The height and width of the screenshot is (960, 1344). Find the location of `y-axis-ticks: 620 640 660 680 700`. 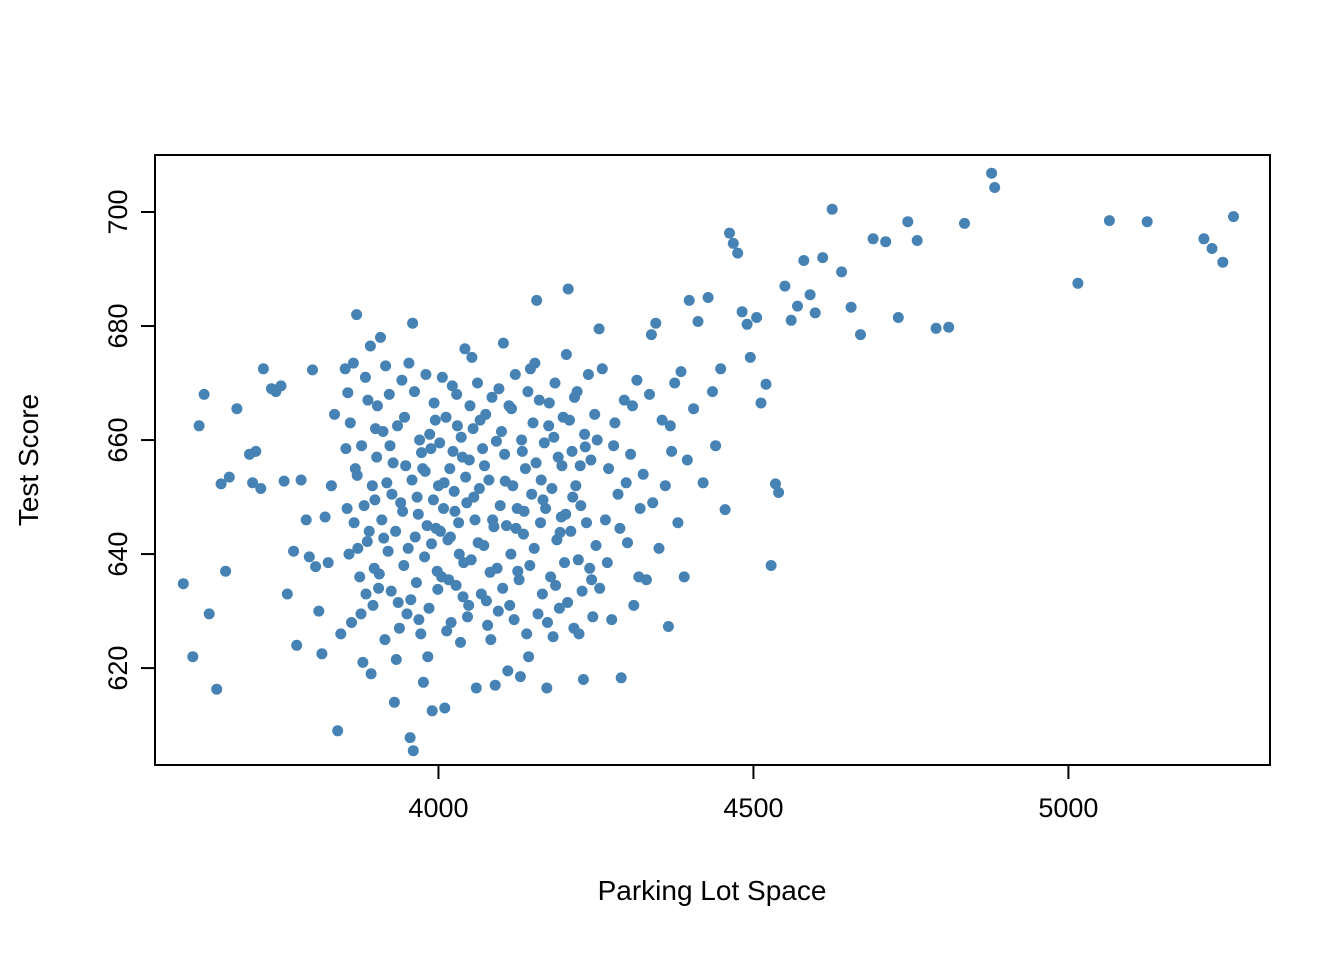

y-axis-ticks: 620 640 660 680 700 is located at coordinates (129, 440).